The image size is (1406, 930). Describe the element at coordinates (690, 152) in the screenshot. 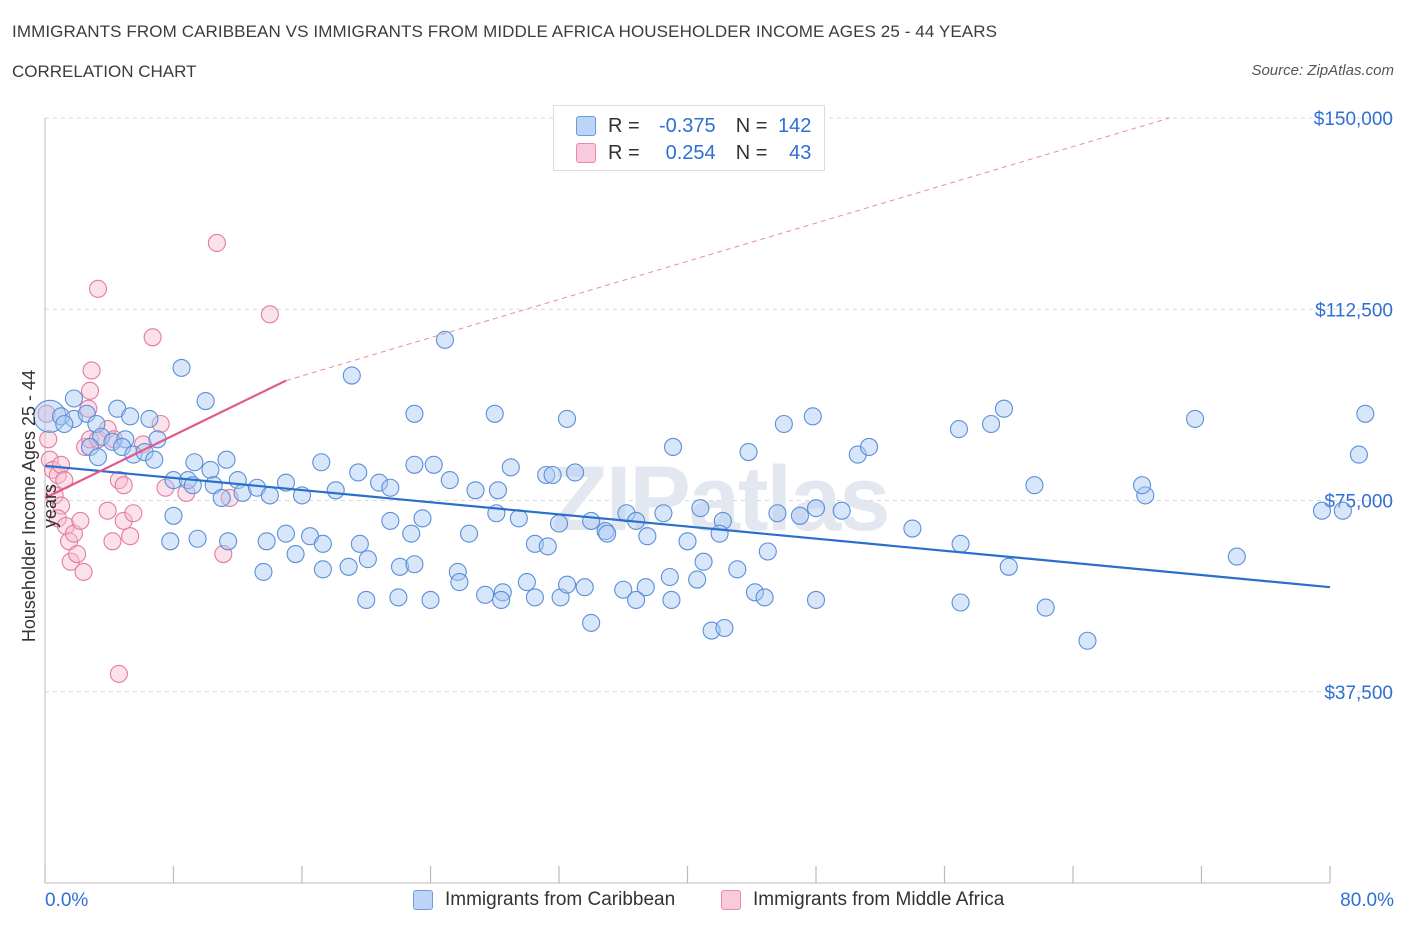

I see `r-value: 0.254` at that location.